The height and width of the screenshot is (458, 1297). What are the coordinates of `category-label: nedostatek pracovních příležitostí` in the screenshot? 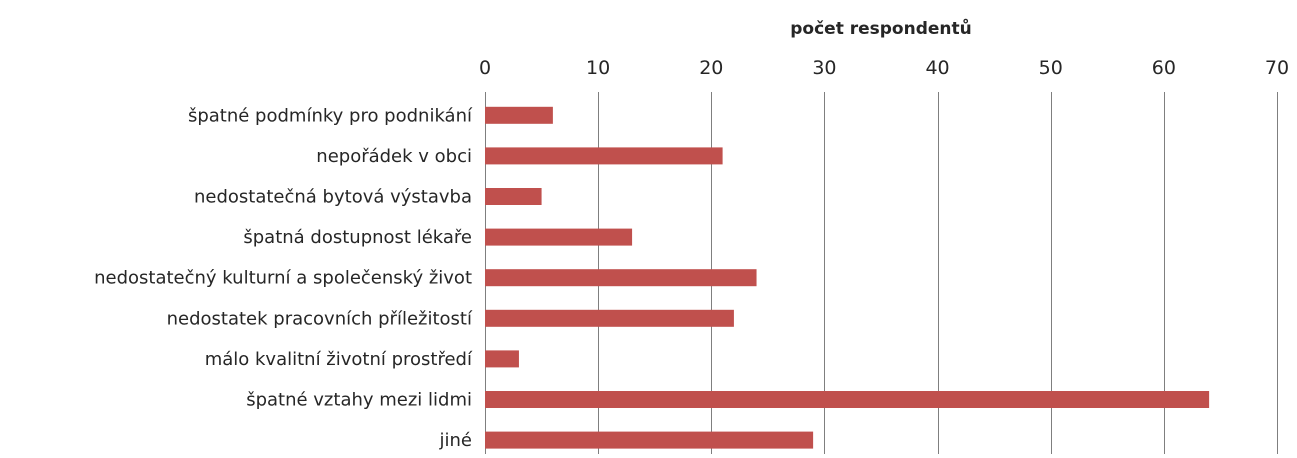 It's located at (320, 318).